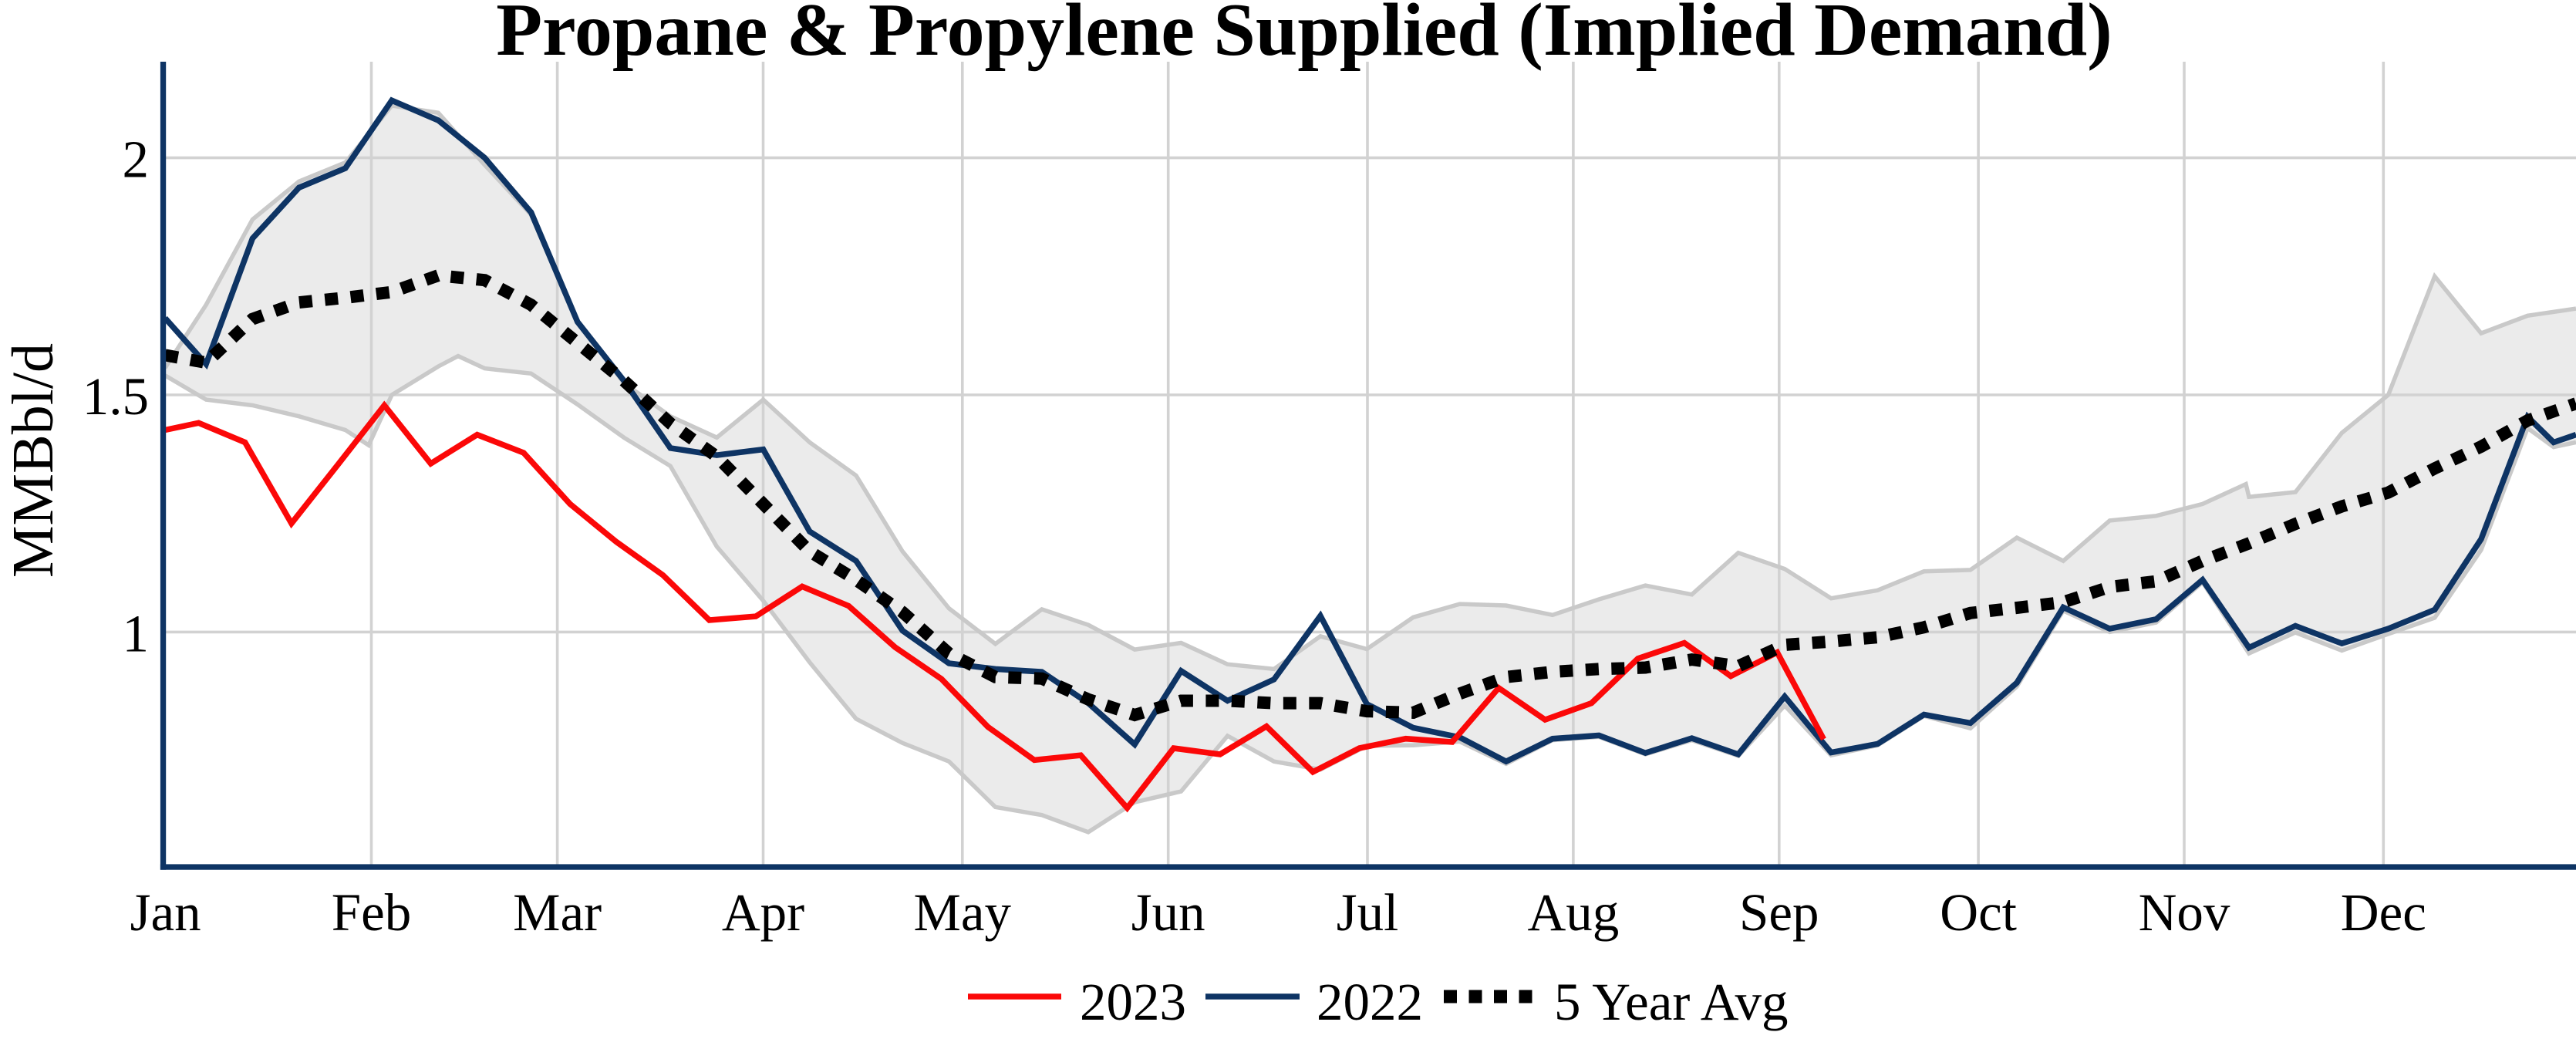 The width and height of the screenshot is (2576, 1049). What do you see at coordinates (2184, 912) in the screenshot?
I see `svg-text: Nov` at bounding box center [2184, 912].